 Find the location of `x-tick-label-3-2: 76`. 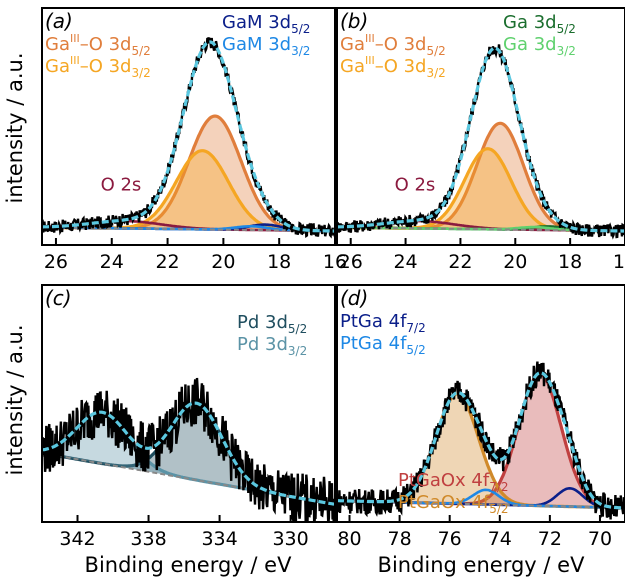

x-tick-label-3-2: 76 is located at coordinates (450, 539).